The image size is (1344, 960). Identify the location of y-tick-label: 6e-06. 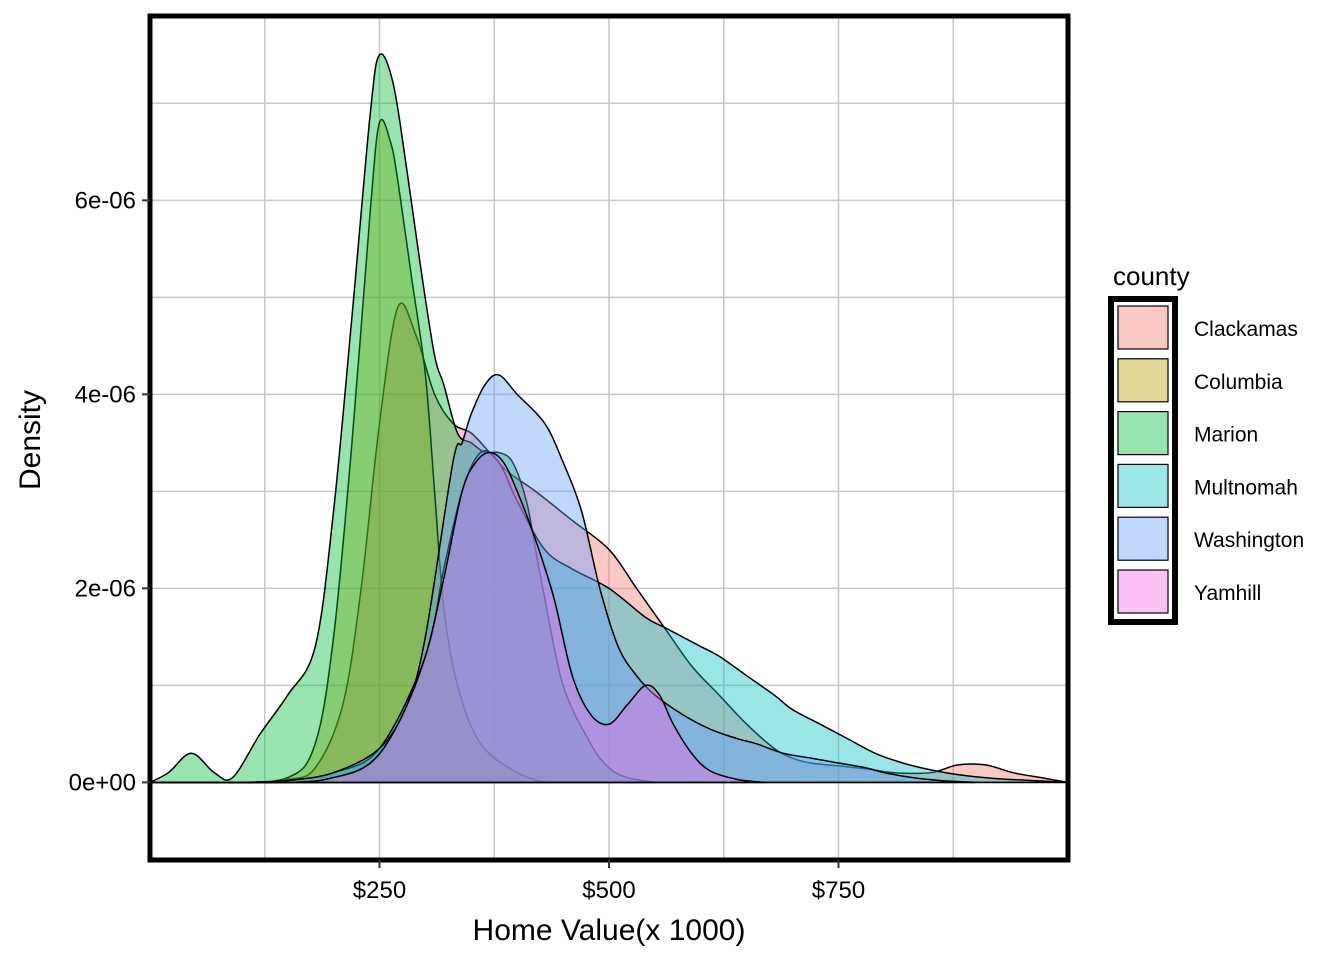
(105, 200).